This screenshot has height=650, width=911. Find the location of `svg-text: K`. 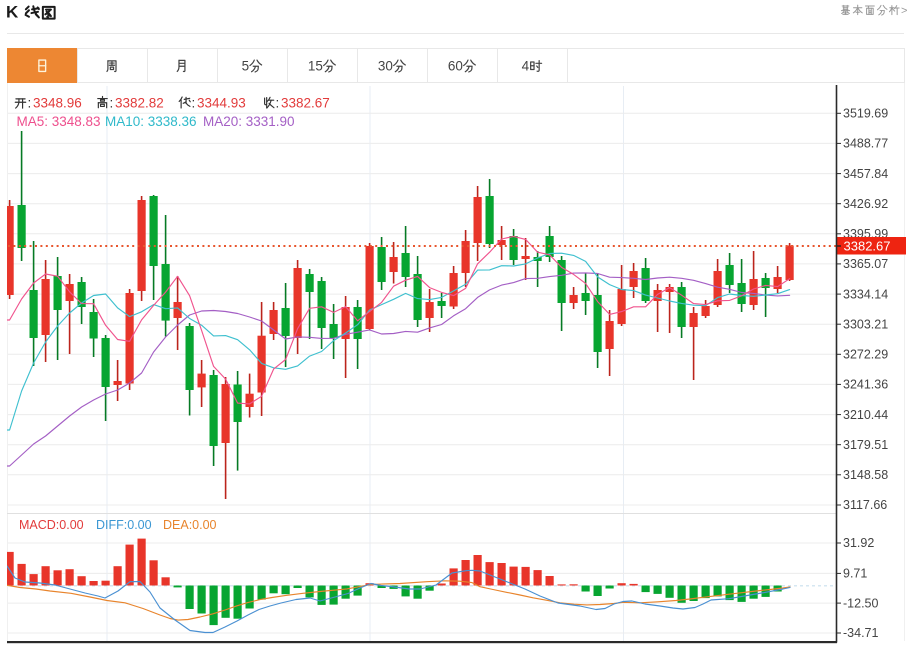

svg-text: K is located at coordinates (12, 12).